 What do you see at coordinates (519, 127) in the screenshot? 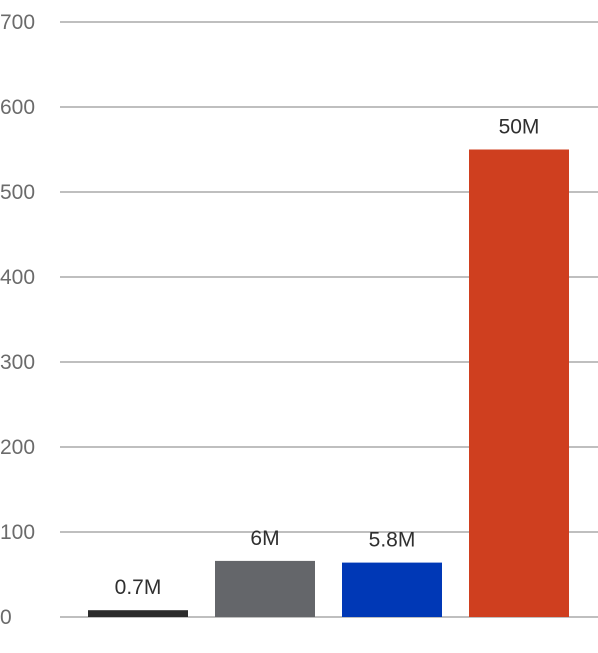
I see `bar-data-label: 50M` at bounding box center [519, 127].